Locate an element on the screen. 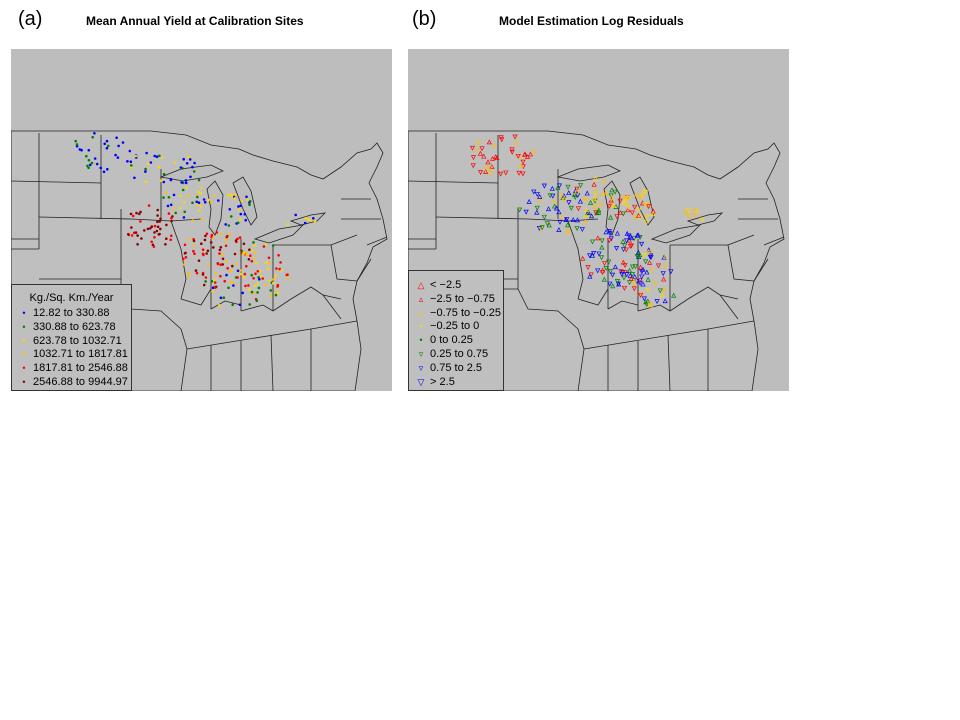 The width and height of the screenshot is (960, 720). legend-b-symbol-icon: △ is located at coordinates (421, 285).